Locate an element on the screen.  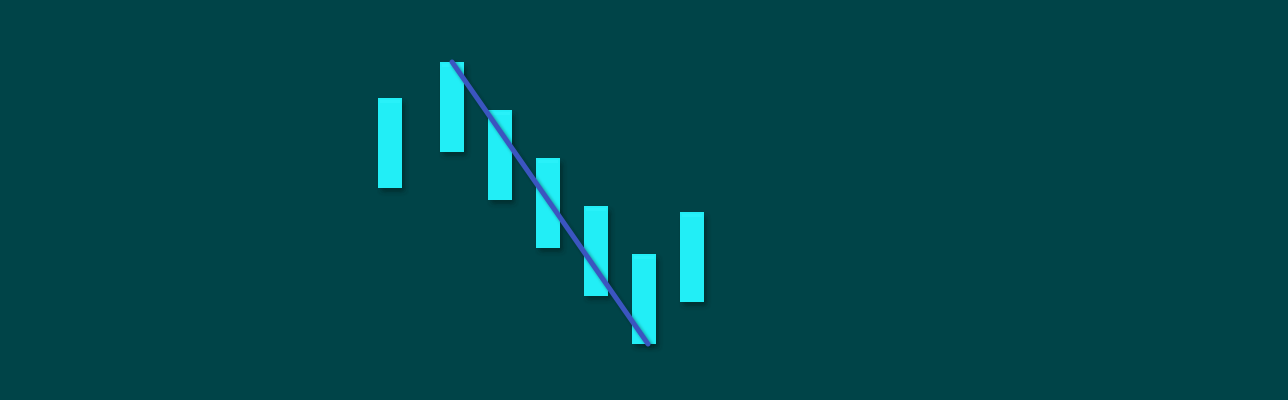
bar-5-highlight is located at coordinates (596, 209).